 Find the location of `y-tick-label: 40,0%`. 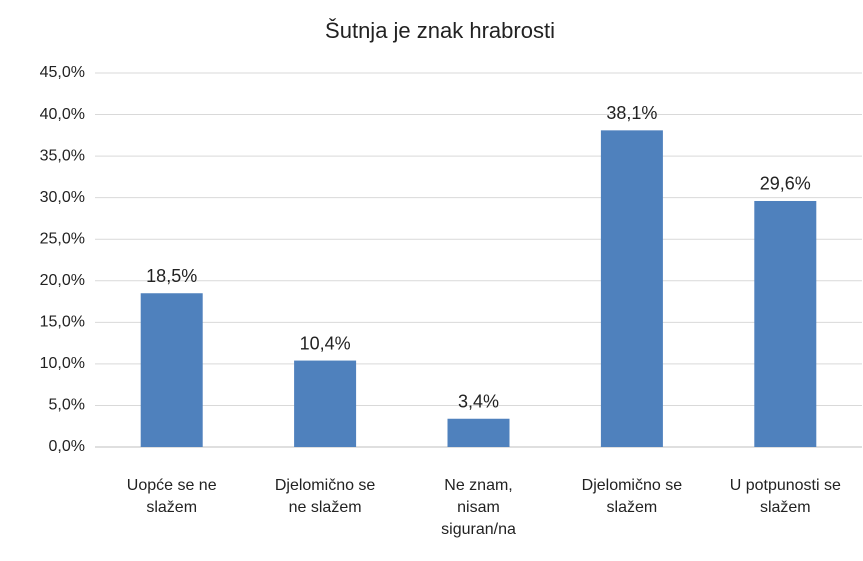

y-tick-label: 40,0% is located at coordinates (62, 114).